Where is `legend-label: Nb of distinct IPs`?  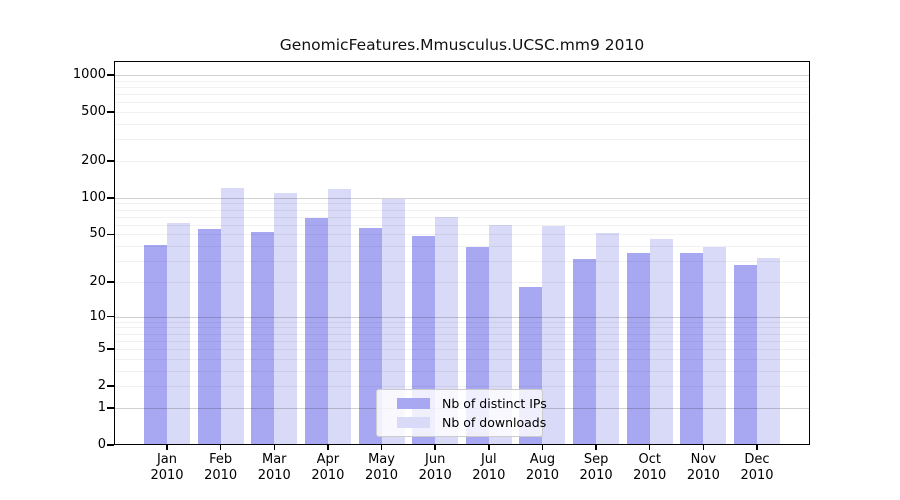 legend-label: Nb of distinct IPs is located at coordinates (494, 403).